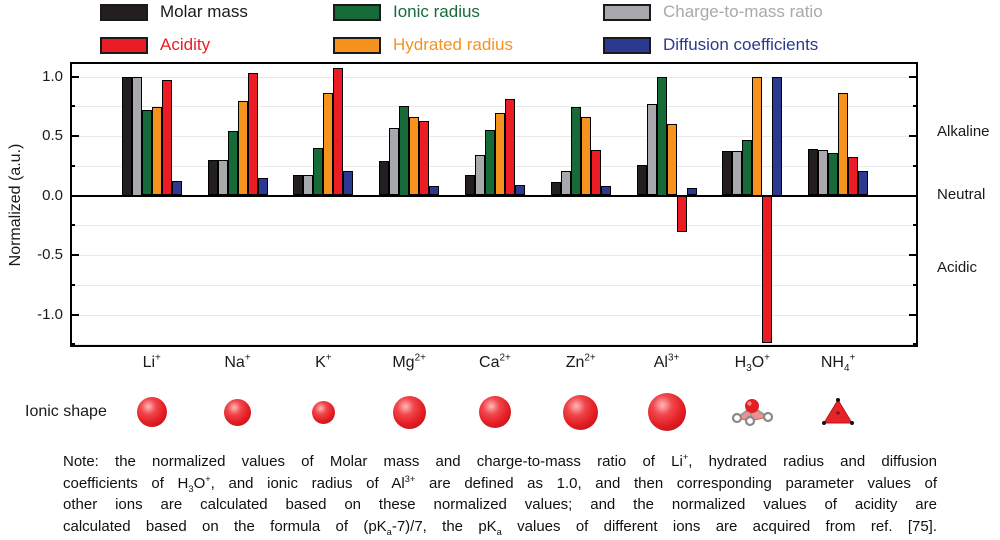 This screenshot has width=1000, height=540. What do you see at coordinates (52, 195) in the screenshot?
I see `y-tick-label: 0.0` at bounding box center [52, 195].